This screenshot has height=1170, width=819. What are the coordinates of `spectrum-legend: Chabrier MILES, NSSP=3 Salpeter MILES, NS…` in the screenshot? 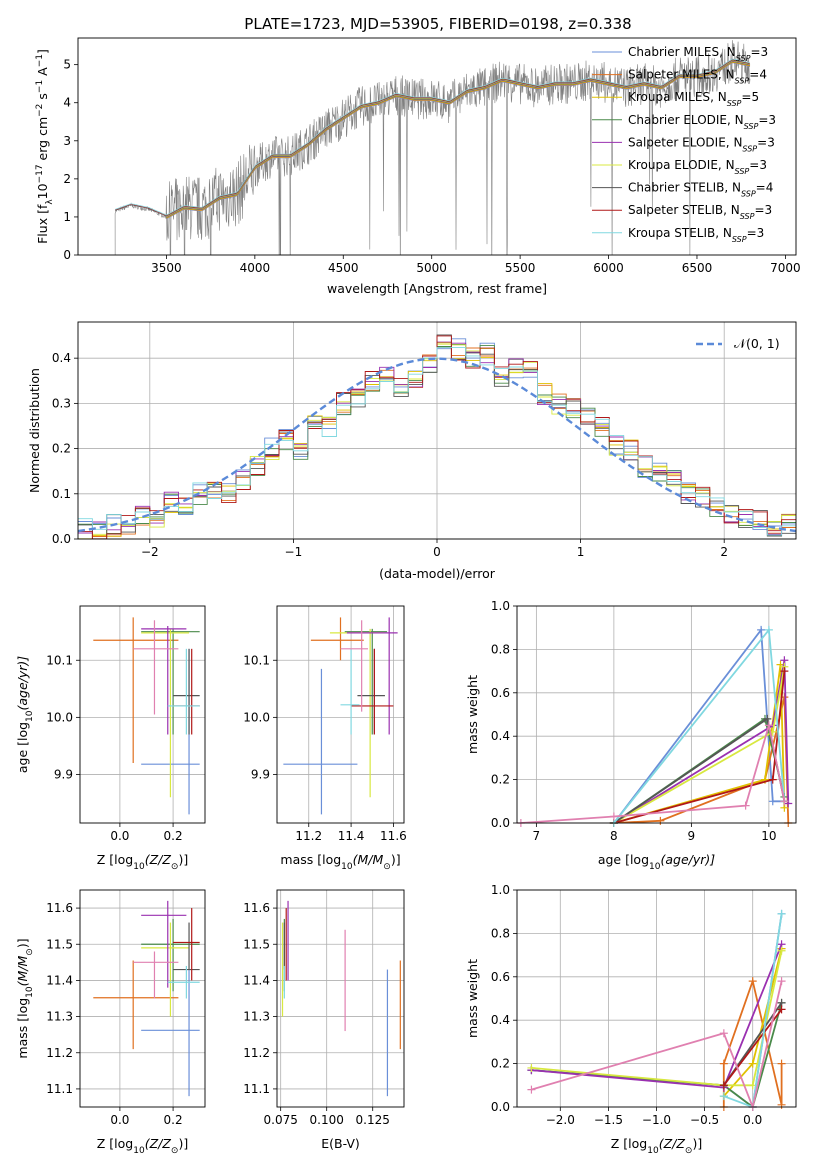 It's located at (684, 144).